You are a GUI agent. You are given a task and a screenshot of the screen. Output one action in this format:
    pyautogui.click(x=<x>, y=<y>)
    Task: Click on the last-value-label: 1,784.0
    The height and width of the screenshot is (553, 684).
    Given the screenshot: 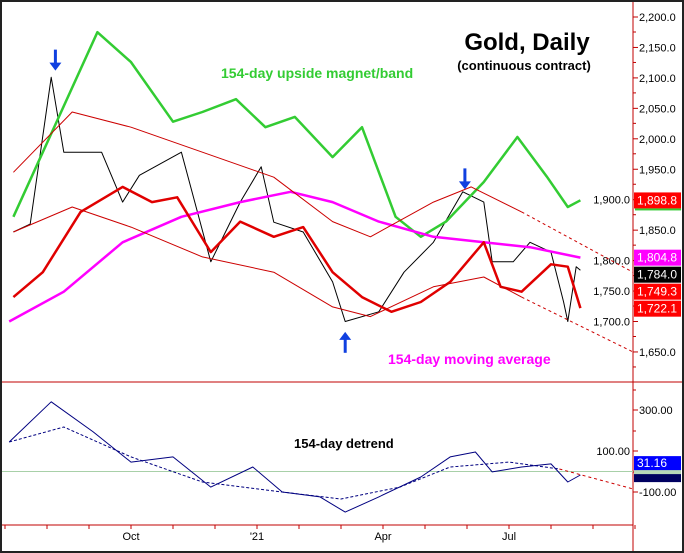 What is the action you would take?
    pyautogui.click(x=657, y=275)
    